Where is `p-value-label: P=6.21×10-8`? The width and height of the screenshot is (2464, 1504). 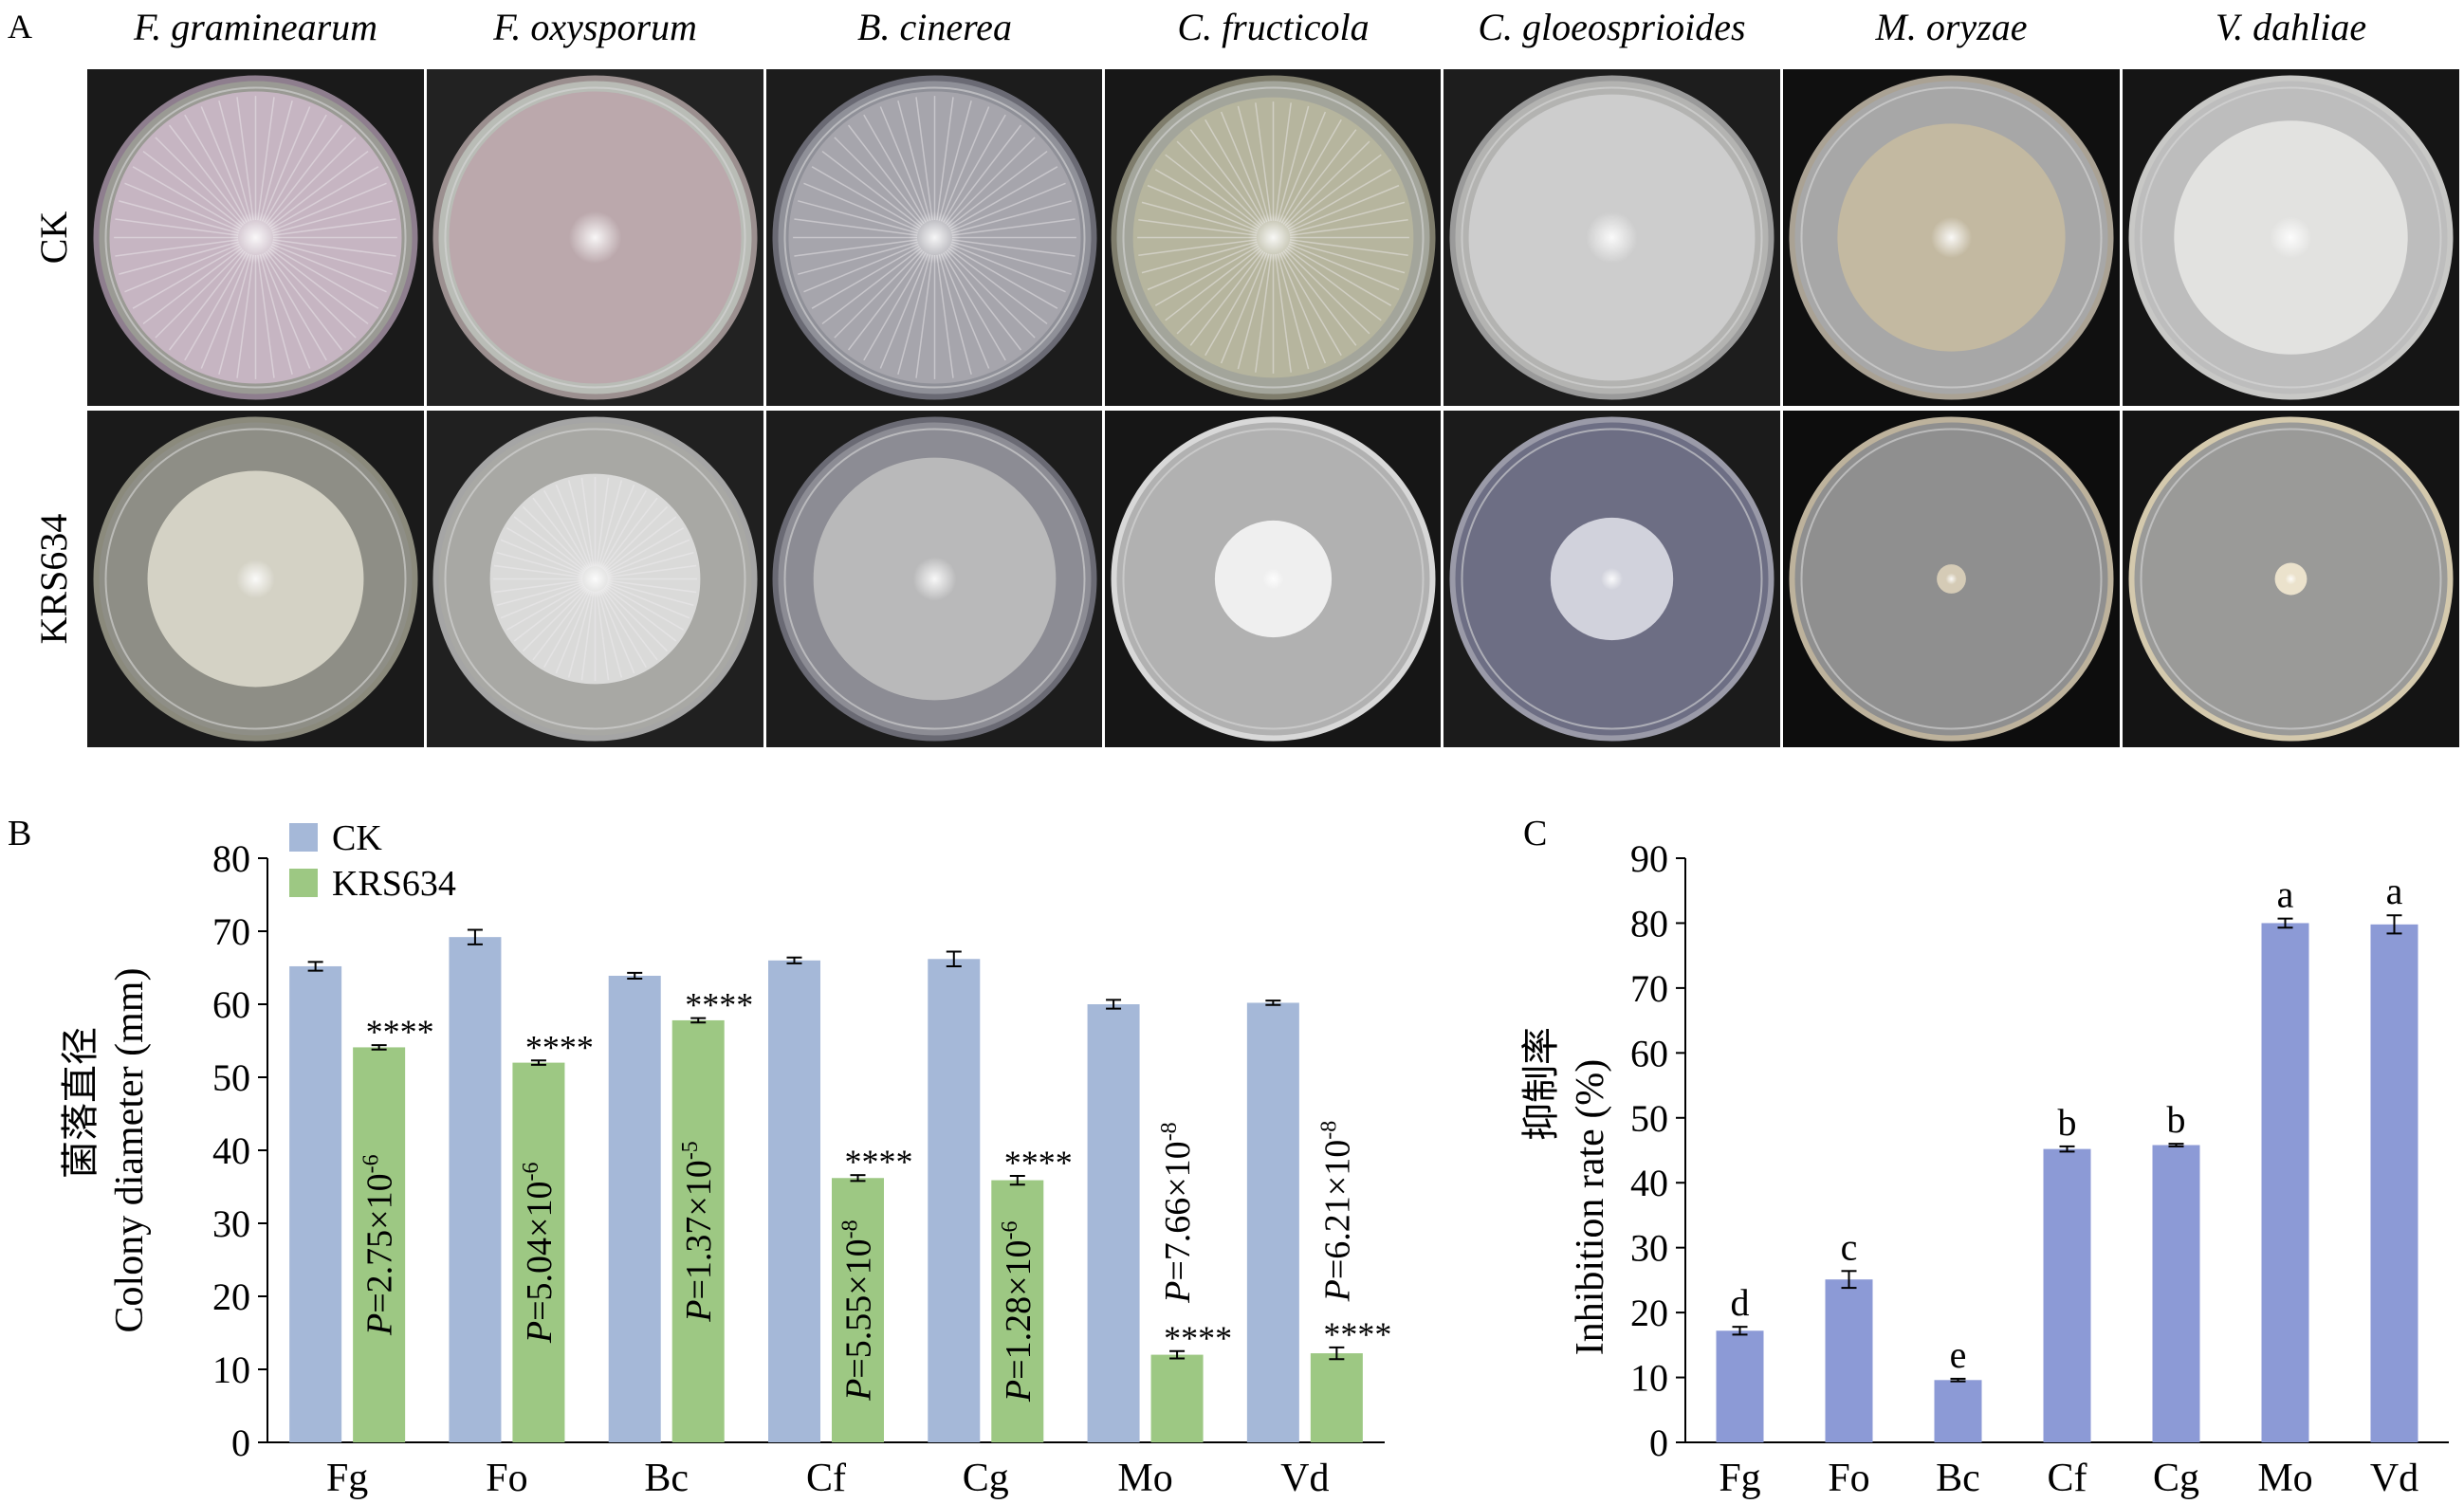
p-value-label: P=6.21×10-8 is located at coordinates (1336, 1212).